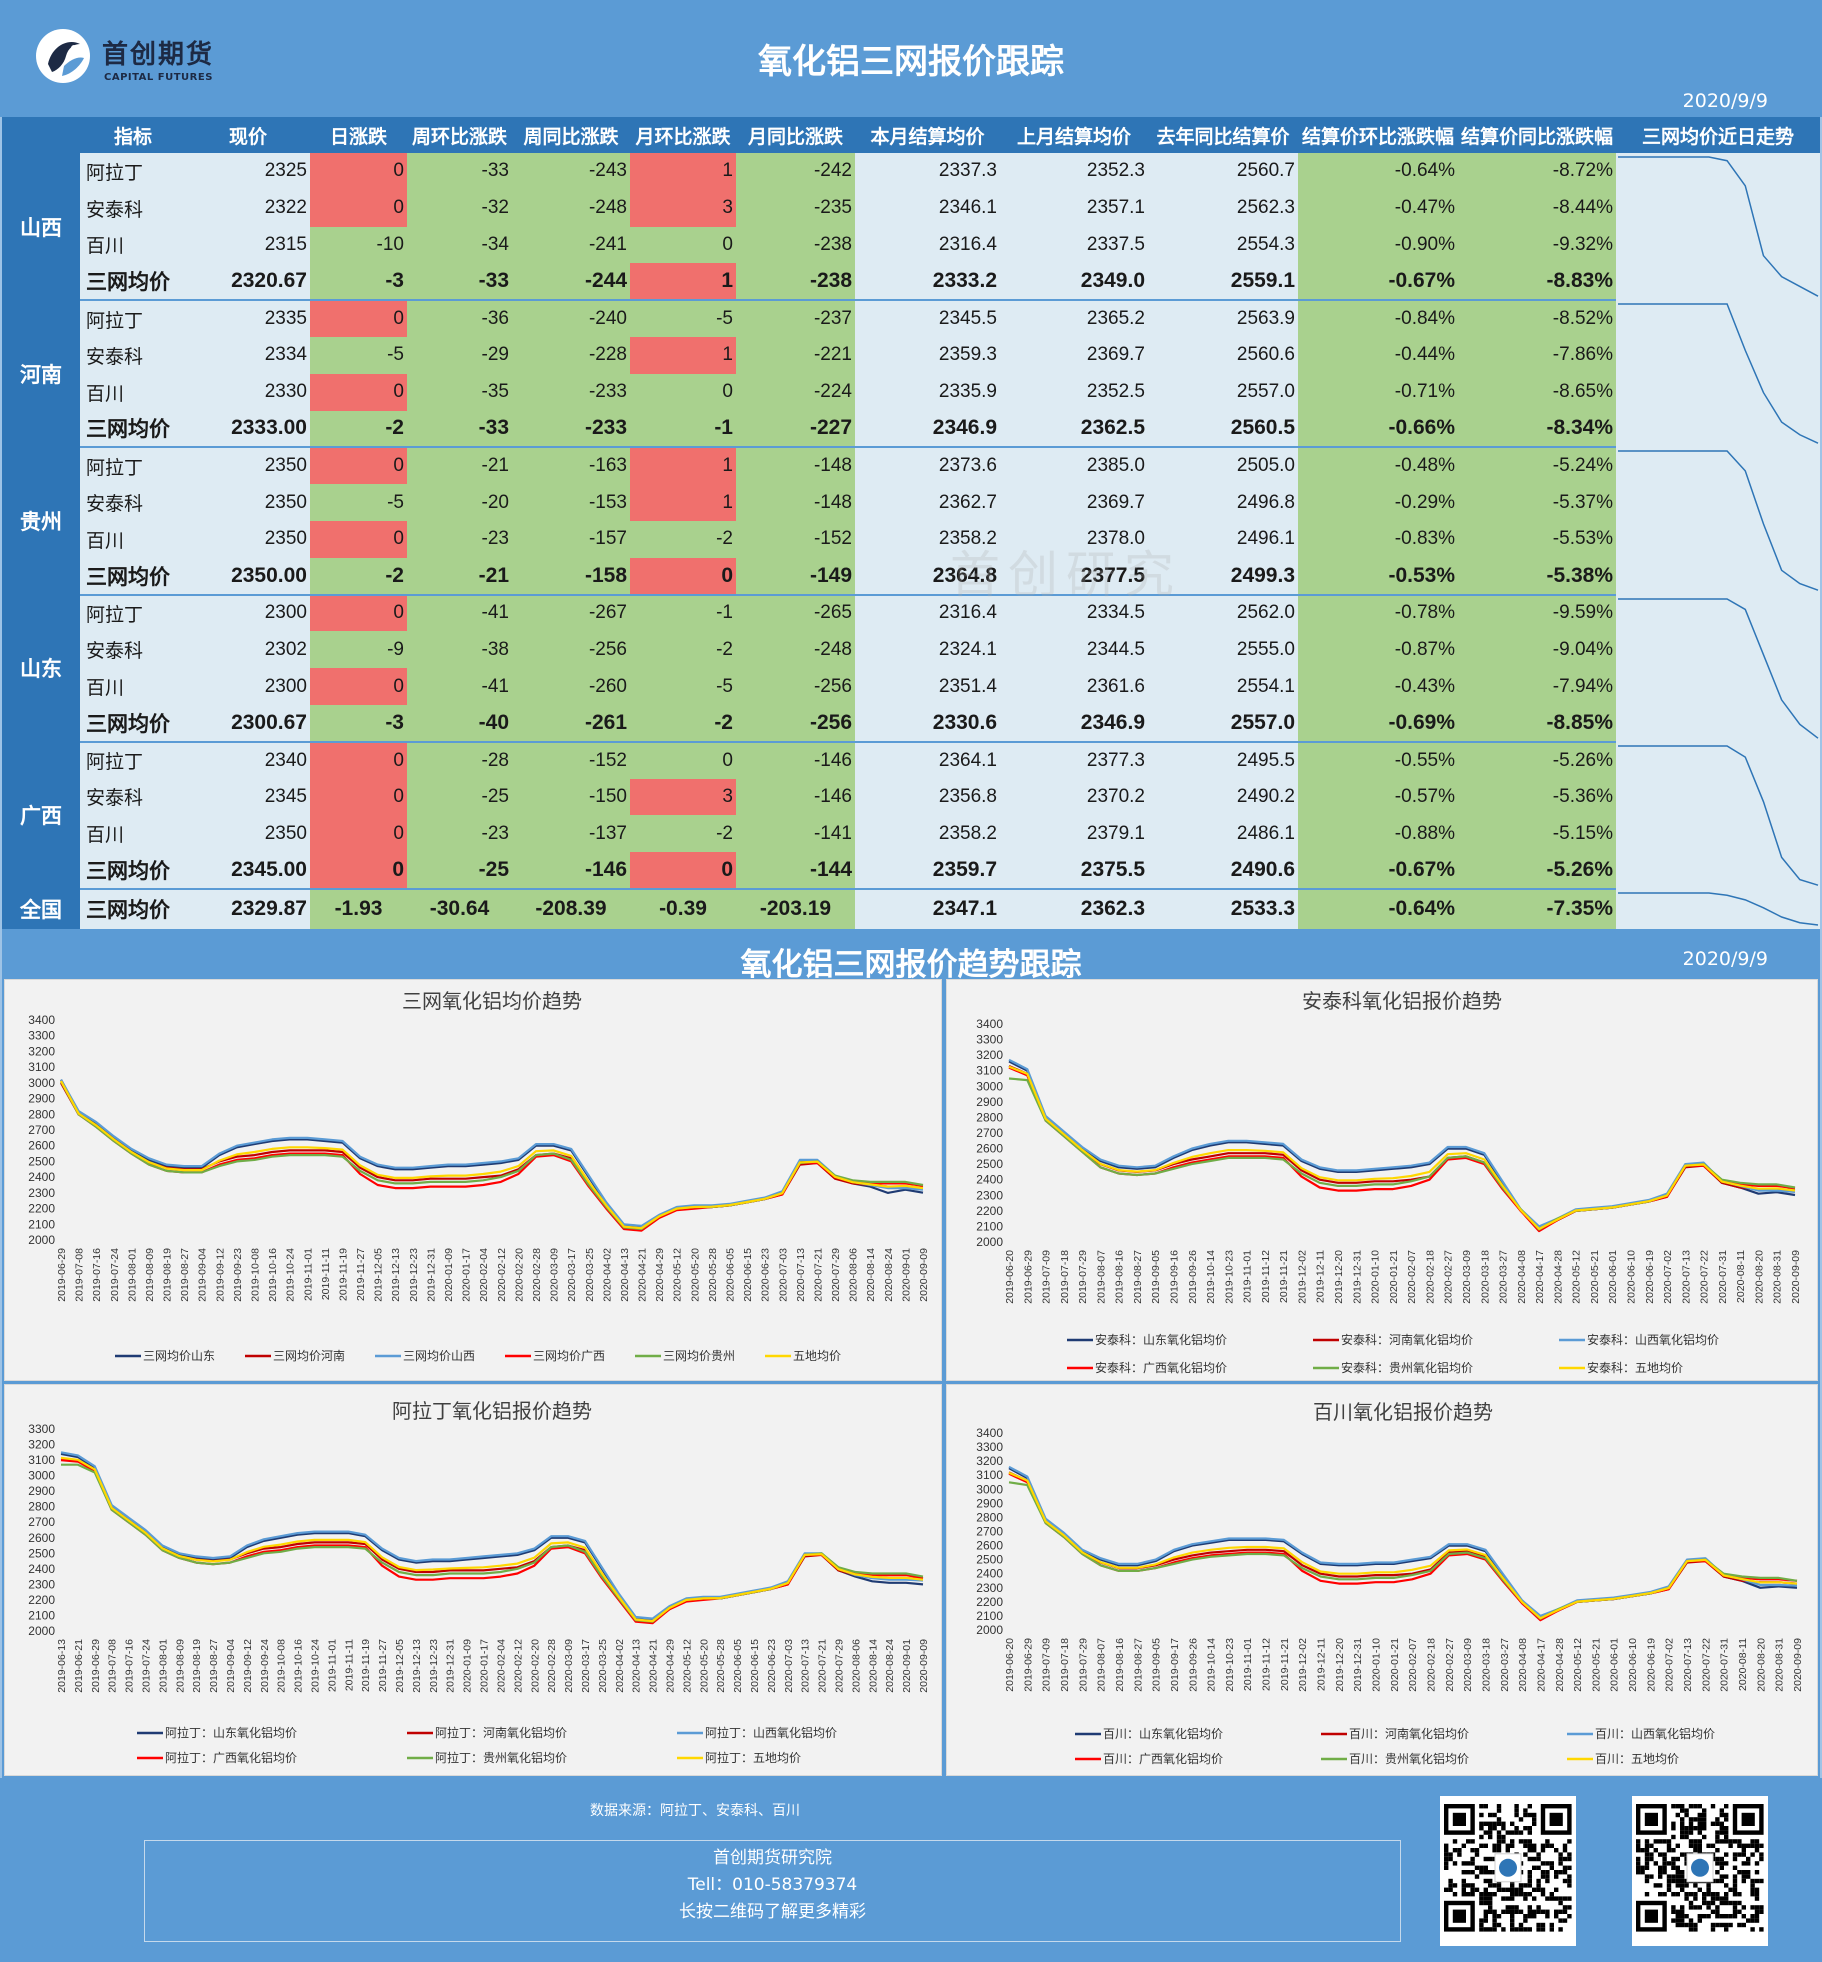 The image size is (1822, 1962). I want to click on y-tick-label: 2000, so click(41, 1240).